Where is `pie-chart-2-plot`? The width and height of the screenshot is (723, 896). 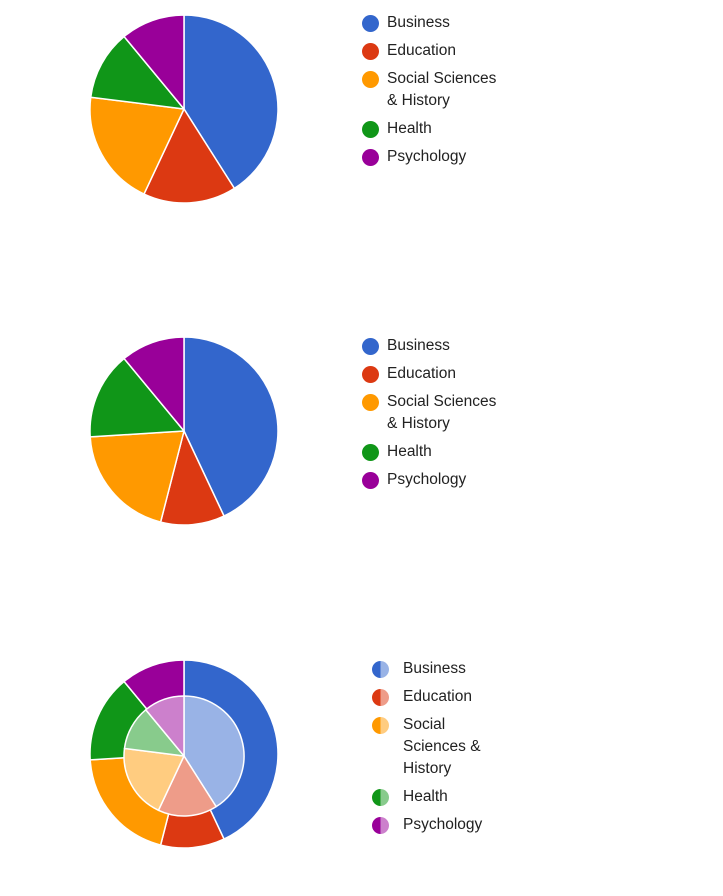
pie-chart-2-plot is located at coordinates (184, 431).